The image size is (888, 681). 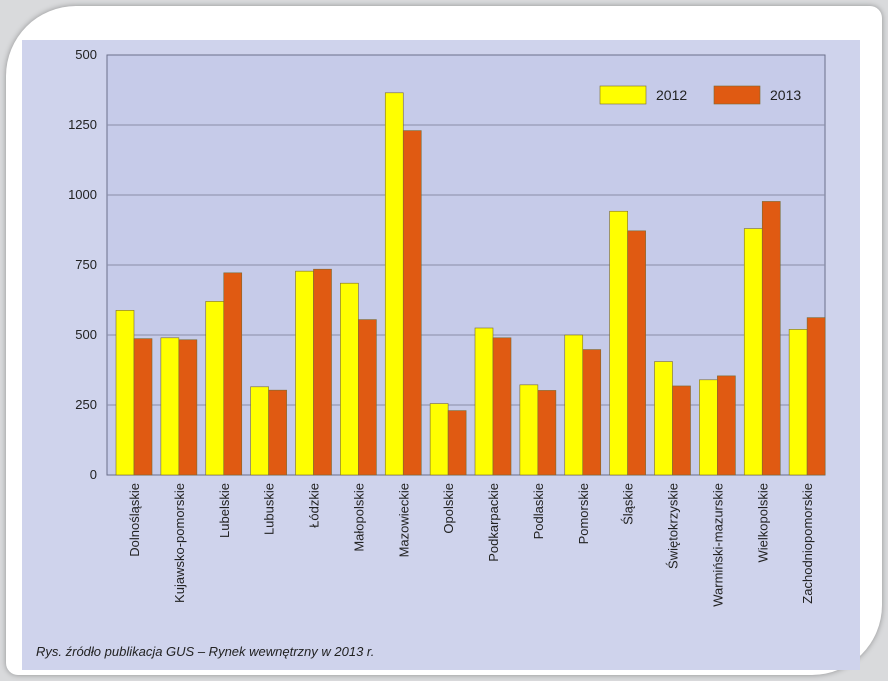 What do you see at coordinates (785, 95) in the screenshot?
I see `legend-label-2013: 2013` at bounding box center [785, 95].